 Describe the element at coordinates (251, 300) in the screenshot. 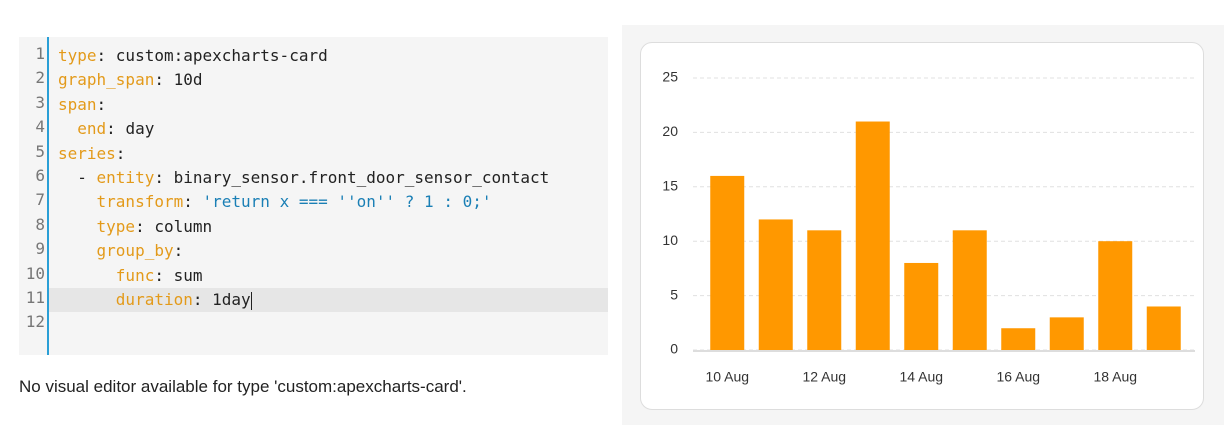

I see `cursor` at that location.